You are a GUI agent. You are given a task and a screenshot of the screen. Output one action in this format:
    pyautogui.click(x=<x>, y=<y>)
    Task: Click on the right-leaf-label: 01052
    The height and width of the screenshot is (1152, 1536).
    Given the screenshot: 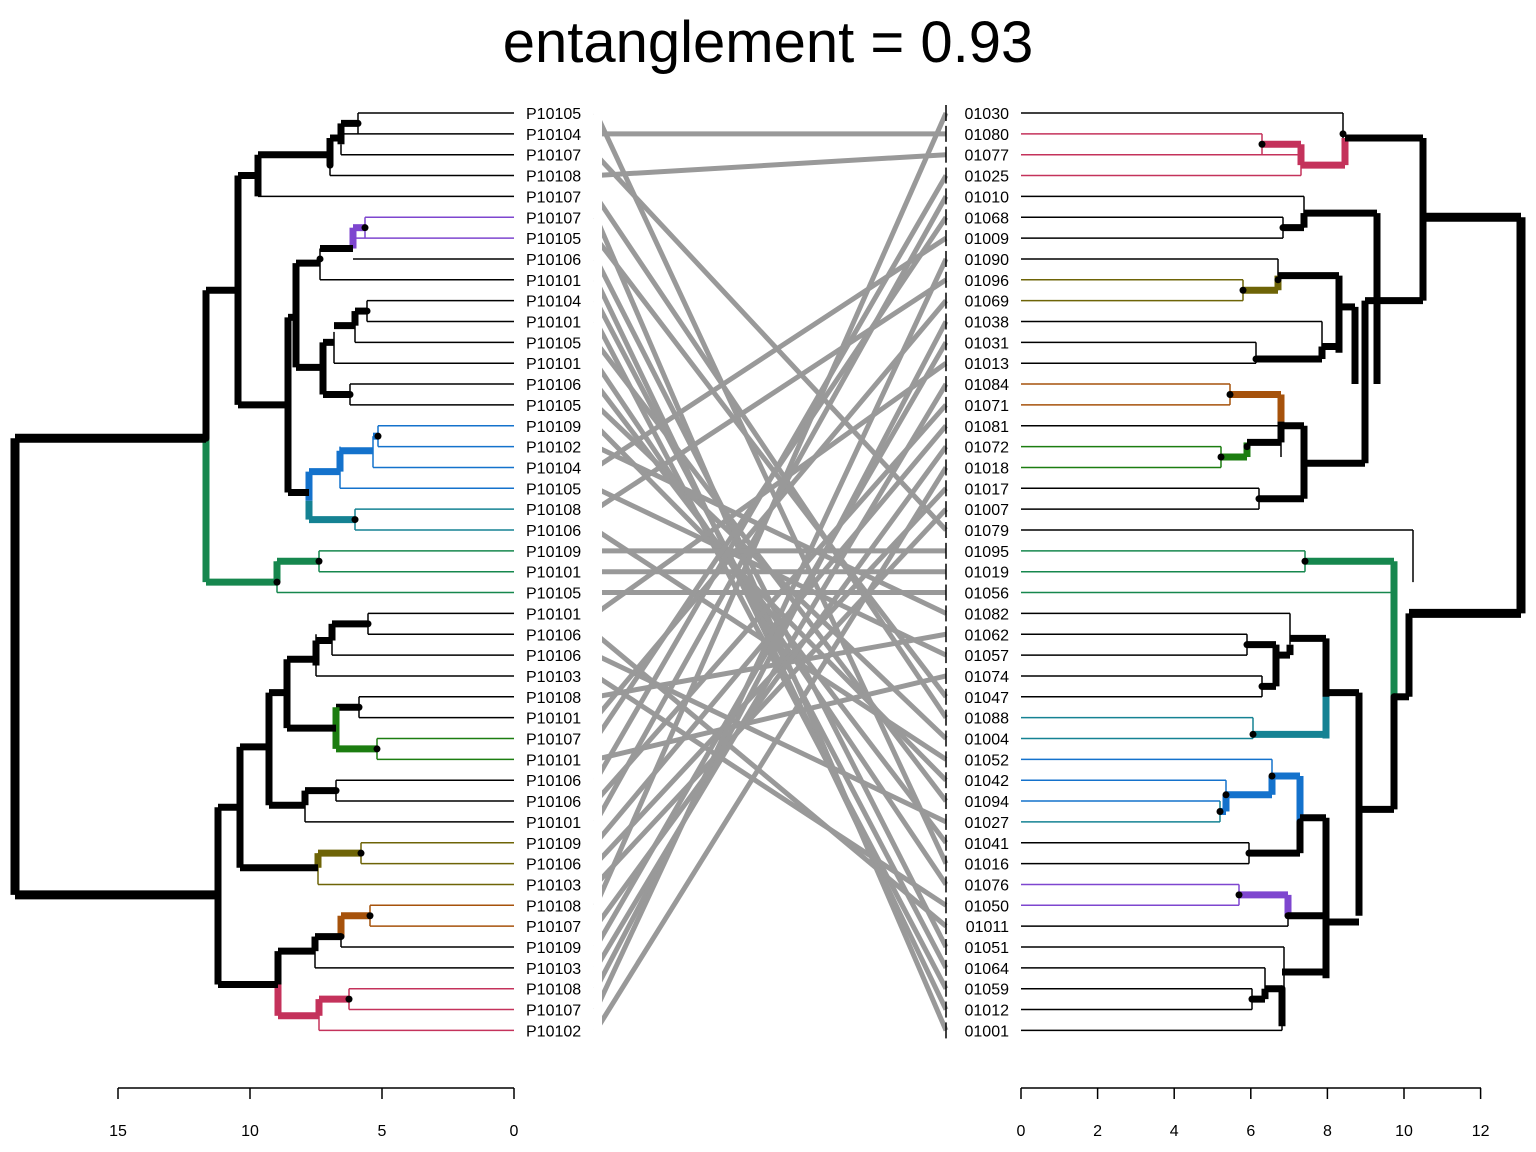 What is the action you would take?
    pyautogui.click(x=987, y=760)
    